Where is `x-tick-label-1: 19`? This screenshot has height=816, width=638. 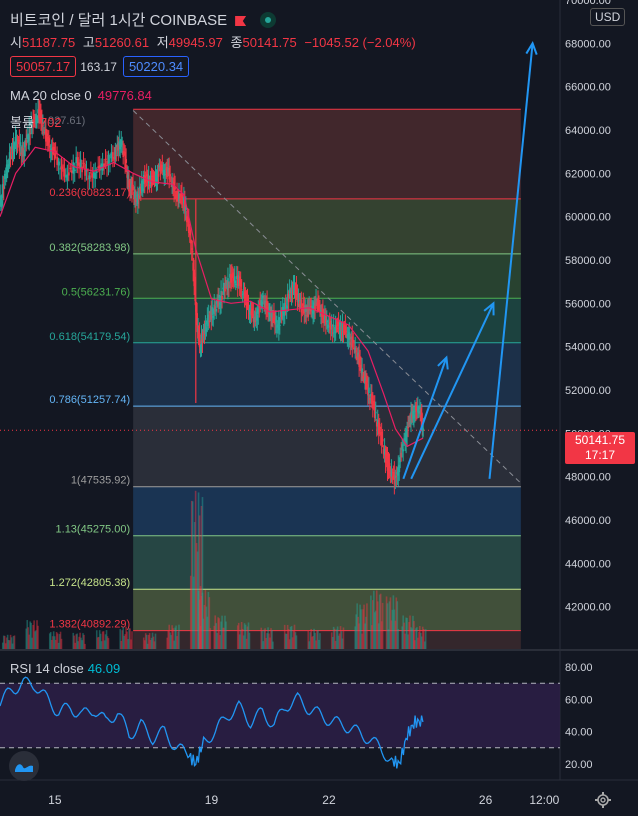 x-tick-label-1: 19 is located at coordinates (212, 800).